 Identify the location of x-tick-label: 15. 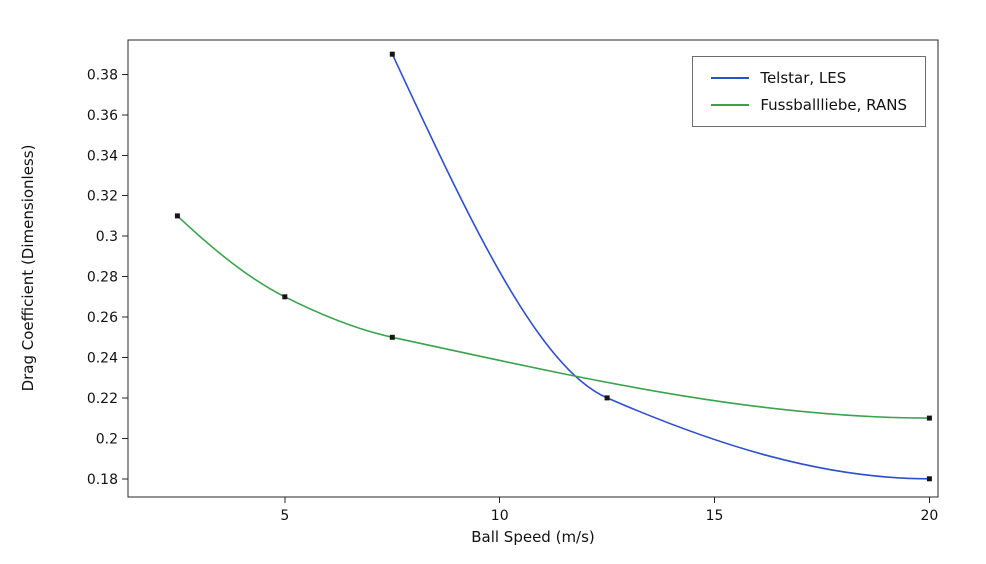
(715, 516).